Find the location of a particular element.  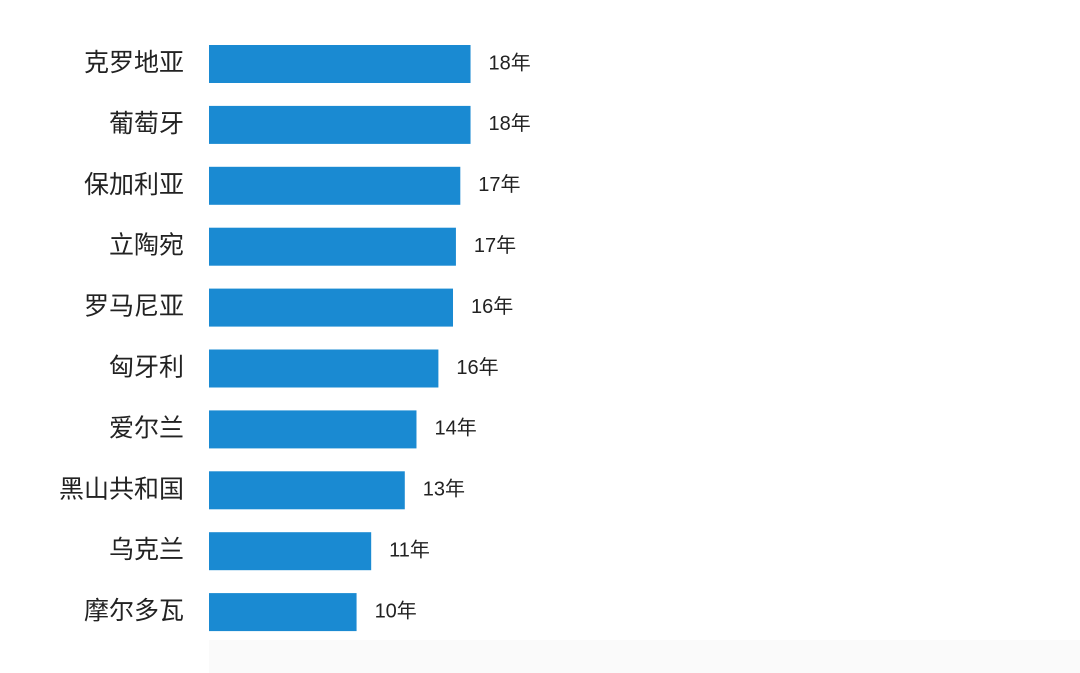

category-label: 克罗地亚 is located at coordinates (134, 62).